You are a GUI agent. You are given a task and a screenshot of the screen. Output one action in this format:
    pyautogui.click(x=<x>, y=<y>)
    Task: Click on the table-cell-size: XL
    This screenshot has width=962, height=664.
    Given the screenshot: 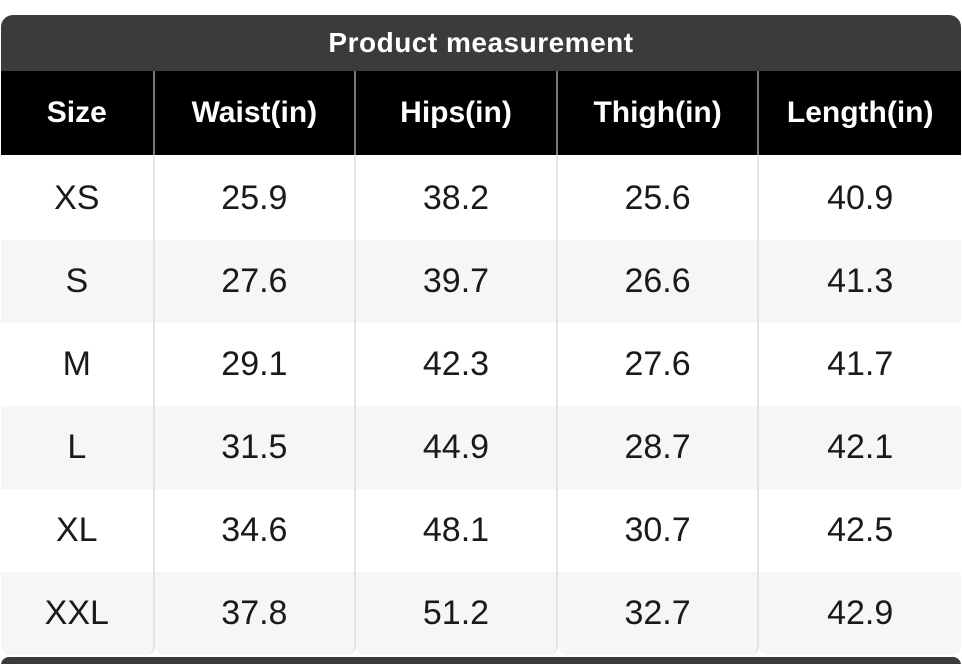 What is the action you would take?
    pyautogui.click(x=78, y=530)
    